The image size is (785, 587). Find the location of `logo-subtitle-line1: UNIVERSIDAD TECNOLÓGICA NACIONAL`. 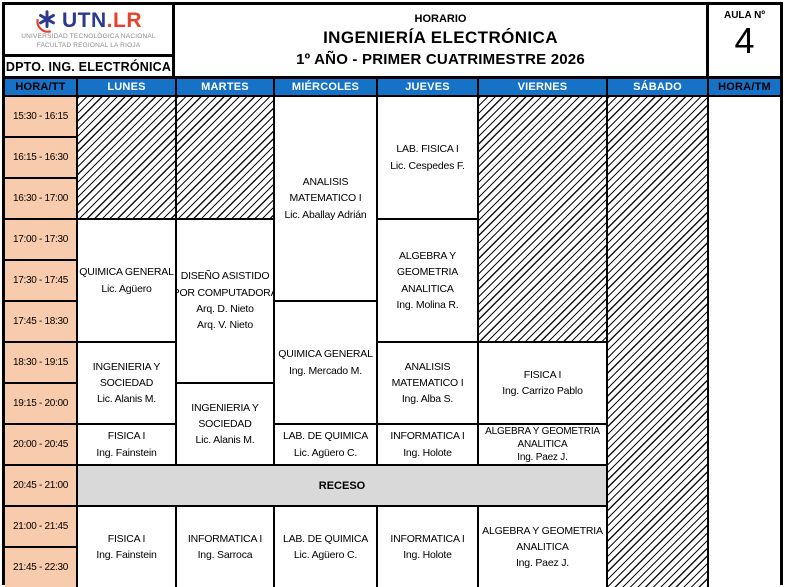

logo-subtitle-line1: UNIVERSIDAD TECNOLÓGICA NACIONAL is located at coordinates (88, 37).